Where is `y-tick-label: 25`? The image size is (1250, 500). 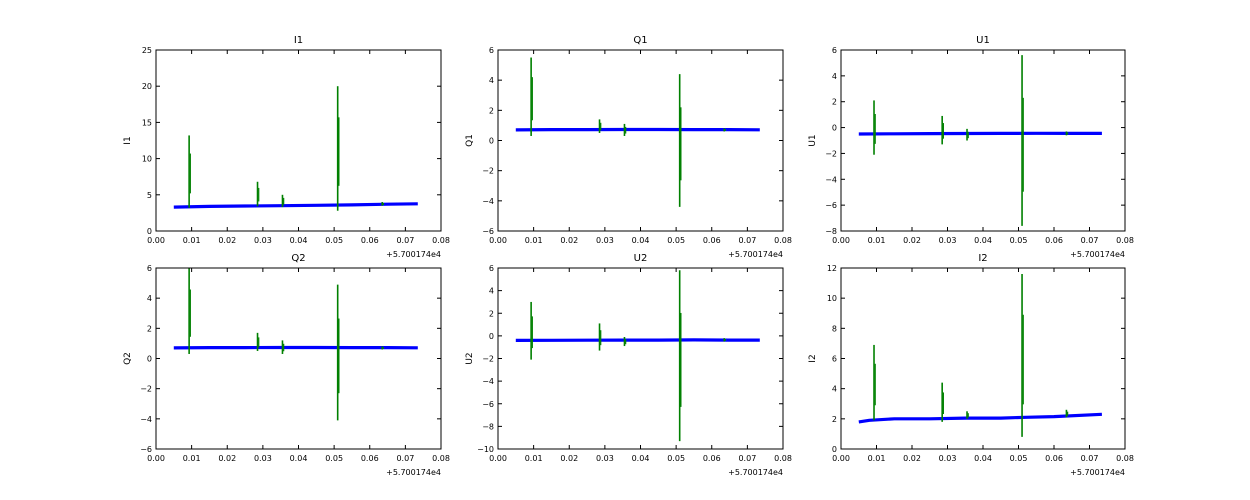
y-tick-label: 25 is located at coordinates (147, 50).